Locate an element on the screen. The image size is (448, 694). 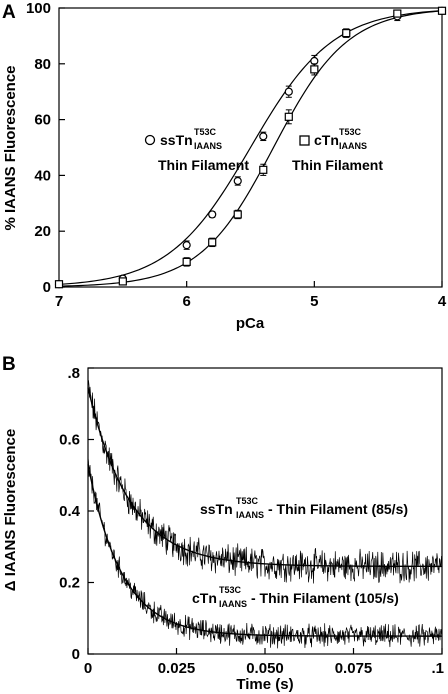
annotation-ctn-line2: Thin Filament is located at coordinates (337, 165).